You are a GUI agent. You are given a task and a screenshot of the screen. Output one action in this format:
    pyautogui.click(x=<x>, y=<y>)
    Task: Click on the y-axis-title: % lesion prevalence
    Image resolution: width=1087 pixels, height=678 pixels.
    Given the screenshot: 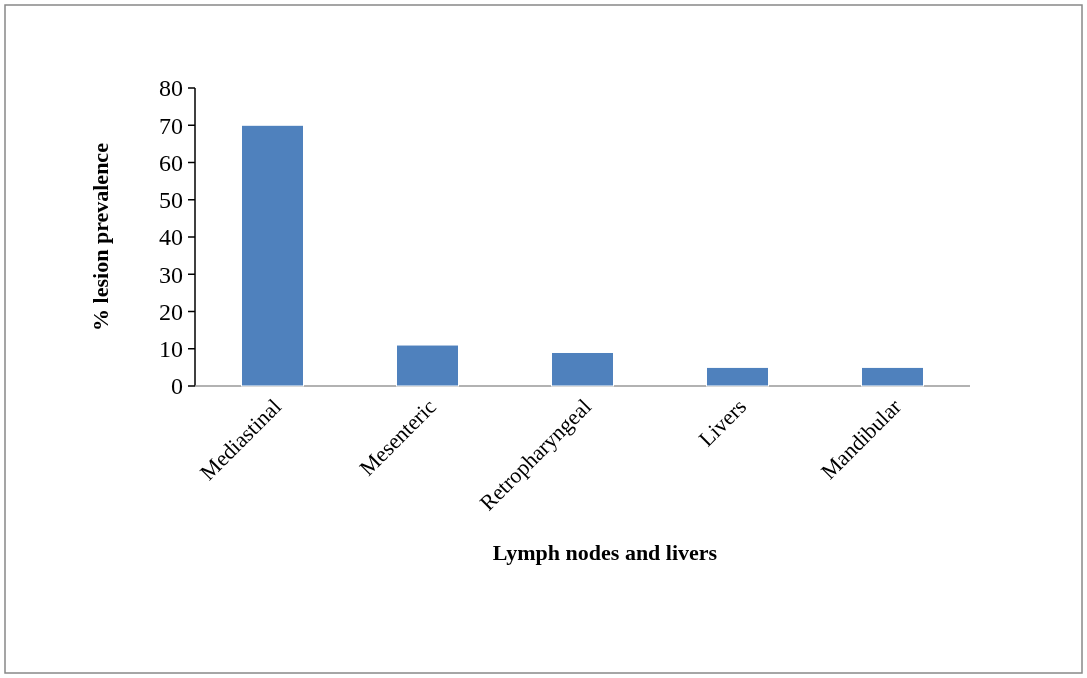 What is the action you would take?
    pyautogui.click(x=100, y=236)
    